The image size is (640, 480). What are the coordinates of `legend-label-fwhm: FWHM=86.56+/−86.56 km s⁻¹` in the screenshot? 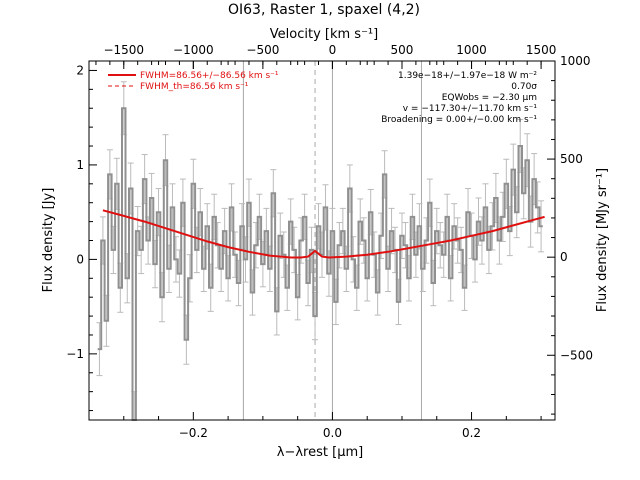 It's located at (209, 76).